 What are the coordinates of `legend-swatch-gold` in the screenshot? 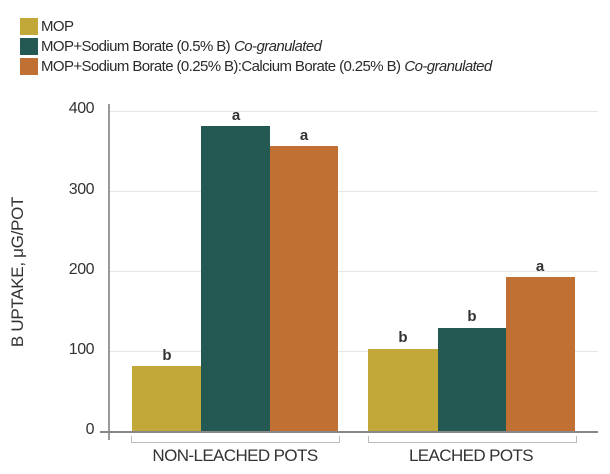 It's located at (29, 26).